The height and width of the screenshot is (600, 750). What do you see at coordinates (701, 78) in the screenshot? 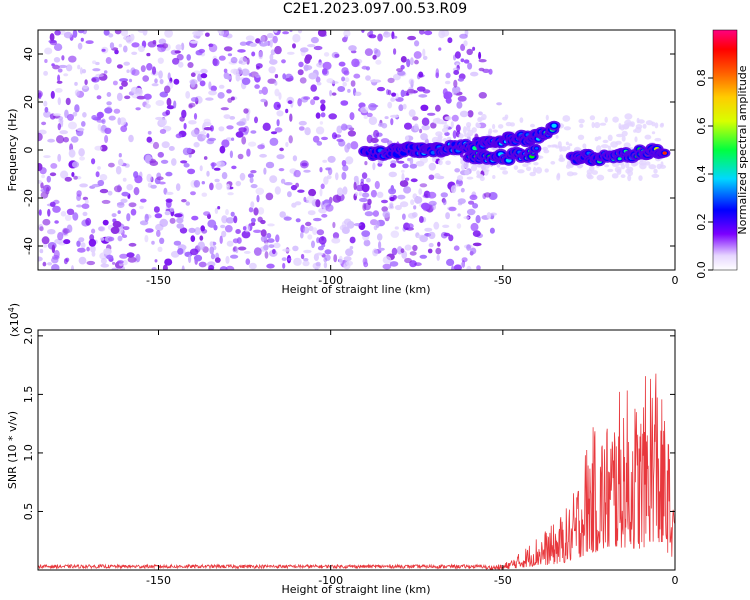
I see `colorbar-tick-label: 0.8` at bounding box center [701, 78].